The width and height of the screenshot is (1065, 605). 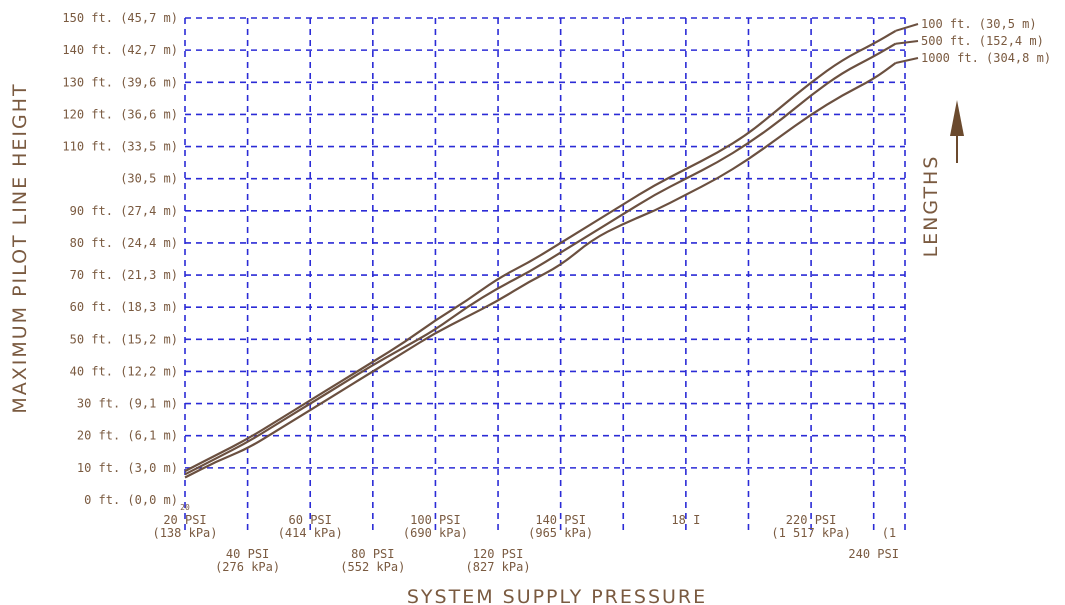 What do you see at coordinates (957, 118) in the screenshot?
I see `up-arrow-icon` at bounding box center [957, 118].